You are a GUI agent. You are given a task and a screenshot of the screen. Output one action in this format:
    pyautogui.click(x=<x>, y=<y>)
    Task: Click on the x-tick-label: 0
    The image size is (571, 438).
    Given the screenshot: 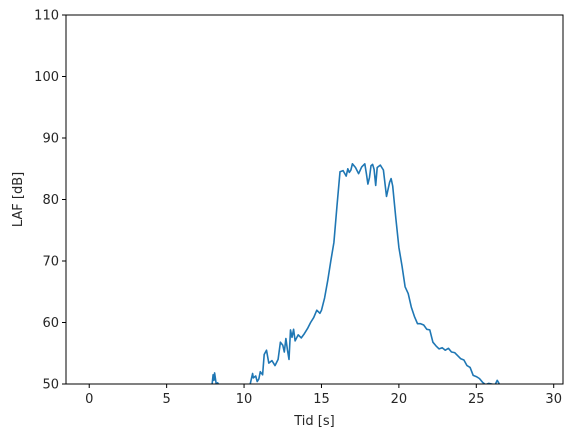 What is the action you would take?
    pyautogui.click(x=89, y=399)
    